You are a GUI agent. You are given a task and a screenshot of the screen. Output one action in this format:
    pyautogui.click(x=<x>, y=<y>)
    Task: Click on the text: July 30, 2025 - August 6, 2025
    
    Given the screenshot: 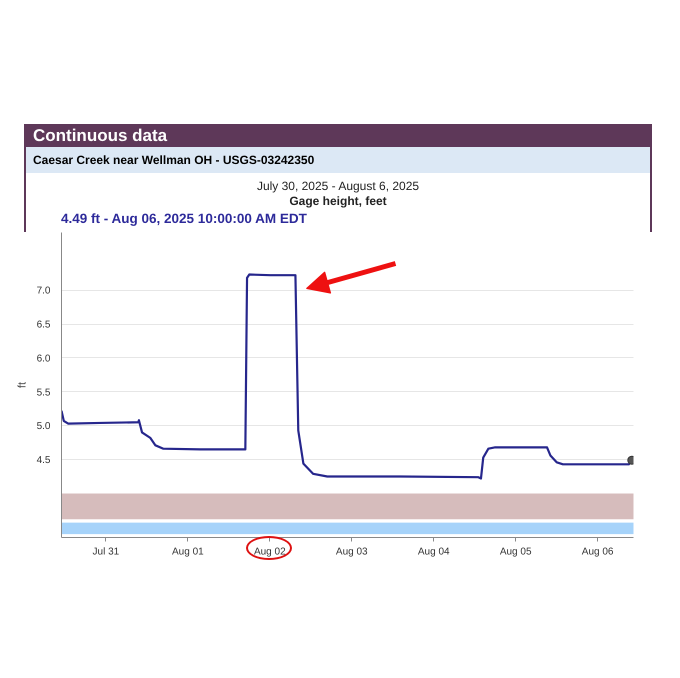 What is the action you would take?
    pyautogui.click(x=338, y=186)
    